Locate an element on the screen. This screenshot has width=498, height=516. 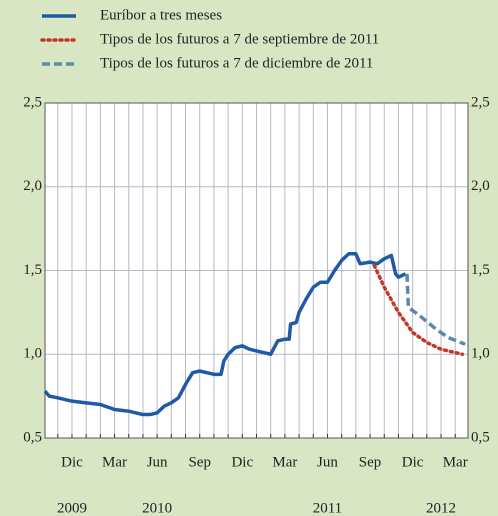
legend-label: Euríbor a tres meses is located at coordinates (161, 15).